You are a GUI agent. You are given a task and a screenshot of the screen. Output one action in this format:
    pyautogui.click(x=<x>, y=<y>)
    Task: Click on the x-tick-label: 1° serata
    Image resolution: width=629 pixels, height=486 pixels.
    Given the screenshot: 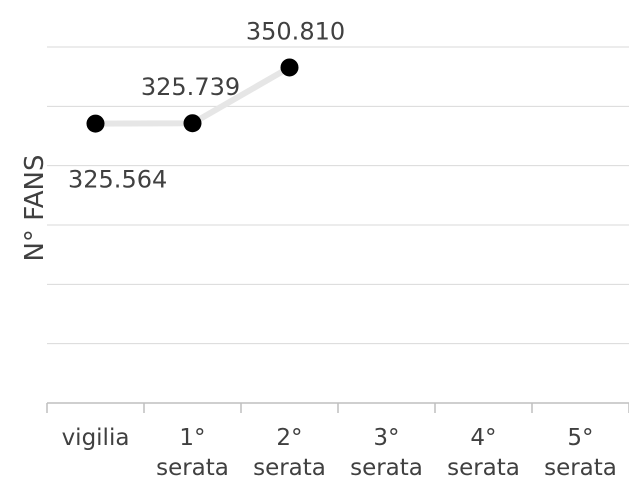 What is the action you would take?
    pyautogui.click(x=192, y=453)
    